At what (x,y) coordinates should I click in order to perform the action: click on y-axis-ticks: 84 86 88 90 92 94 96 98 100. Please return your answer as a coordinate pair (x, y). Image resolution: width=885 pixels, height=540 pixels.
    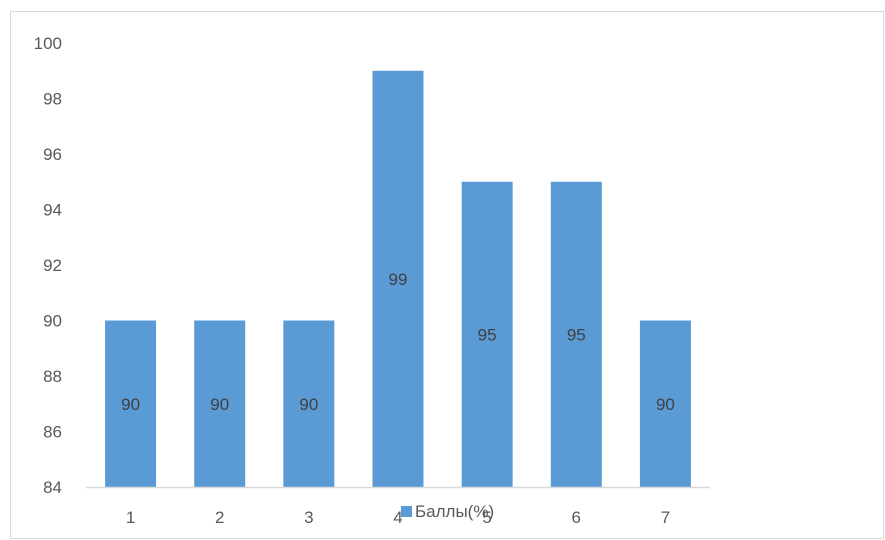
    Looking at the image, I should click on (48, 265).